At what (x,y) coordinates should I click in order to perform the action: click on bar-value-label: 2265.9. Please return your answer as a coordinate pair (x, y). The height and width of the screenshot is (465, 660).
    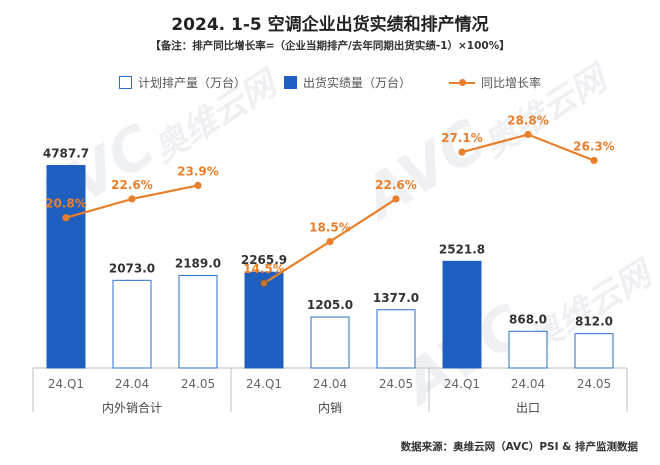
    Looking at the image, I should click on (264, 260).